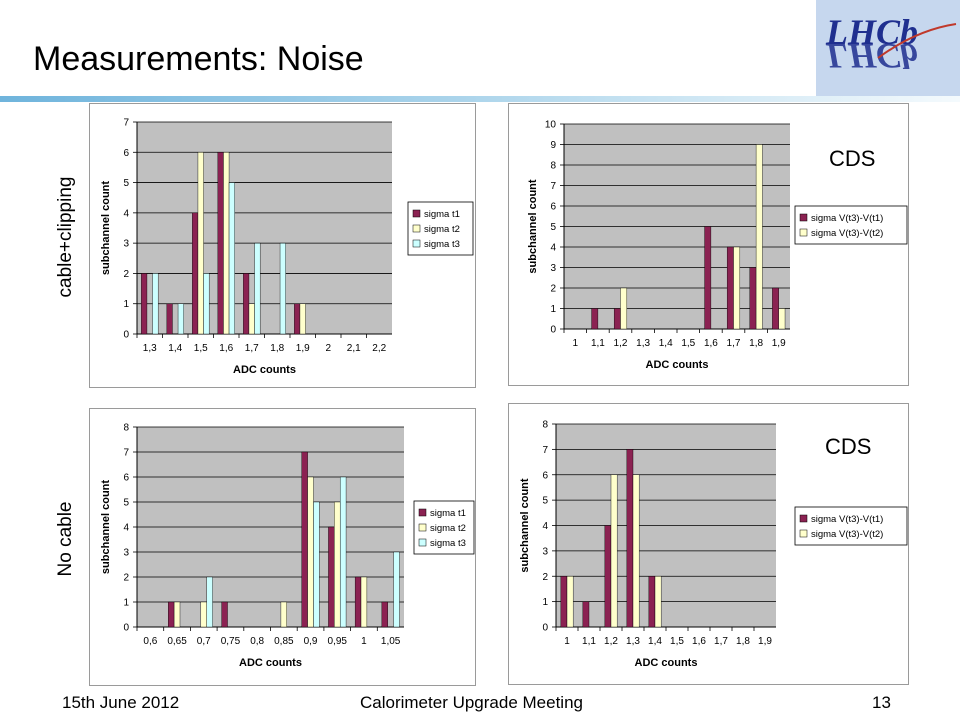 This screenshot has width=960, height=720. What do you see at coordinates (871, 32) in the screenshot?
I see `svg-text: LHCb` at bounding box center [871, 32].